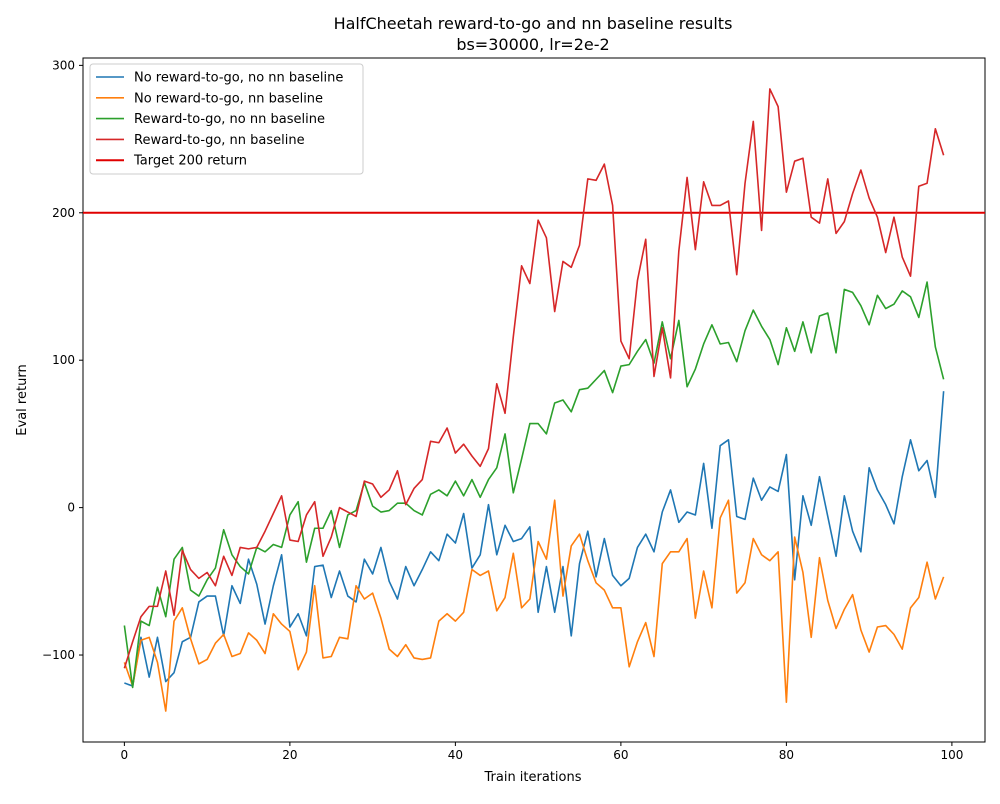 The width and height of the screenshot is (1000, 804). Describe the element at coordinates (289, 755) in the screenshot. I see `x-tick-label: 20` at that location.